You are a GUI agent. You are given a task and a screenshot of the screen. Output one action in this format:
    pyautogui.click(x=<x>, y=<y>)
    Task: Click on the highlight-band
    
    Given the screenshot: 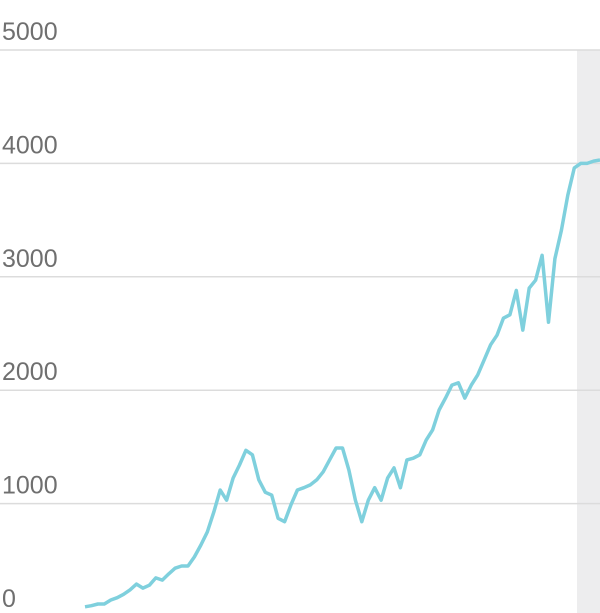 What is the action you would take?
    pyautogui.click(x=588, y=331)
    